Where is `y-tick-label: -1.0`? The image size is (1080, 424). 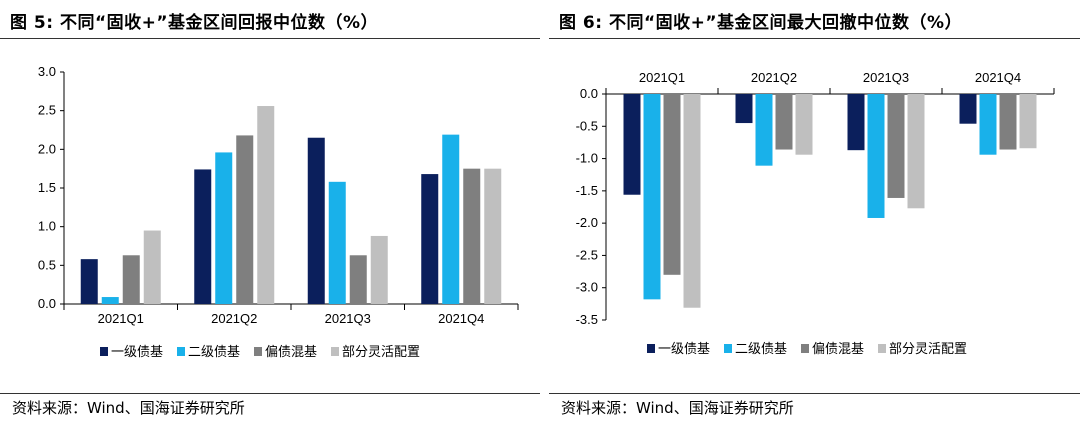 y-tick-label: -1.0 is located at coordinates (587, 158).